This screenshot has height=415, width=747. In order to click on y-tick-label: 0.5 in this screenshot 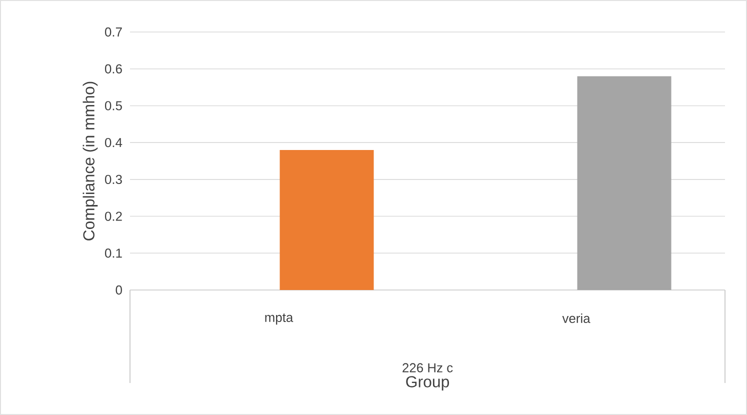, I will do `click(113, 105)`.